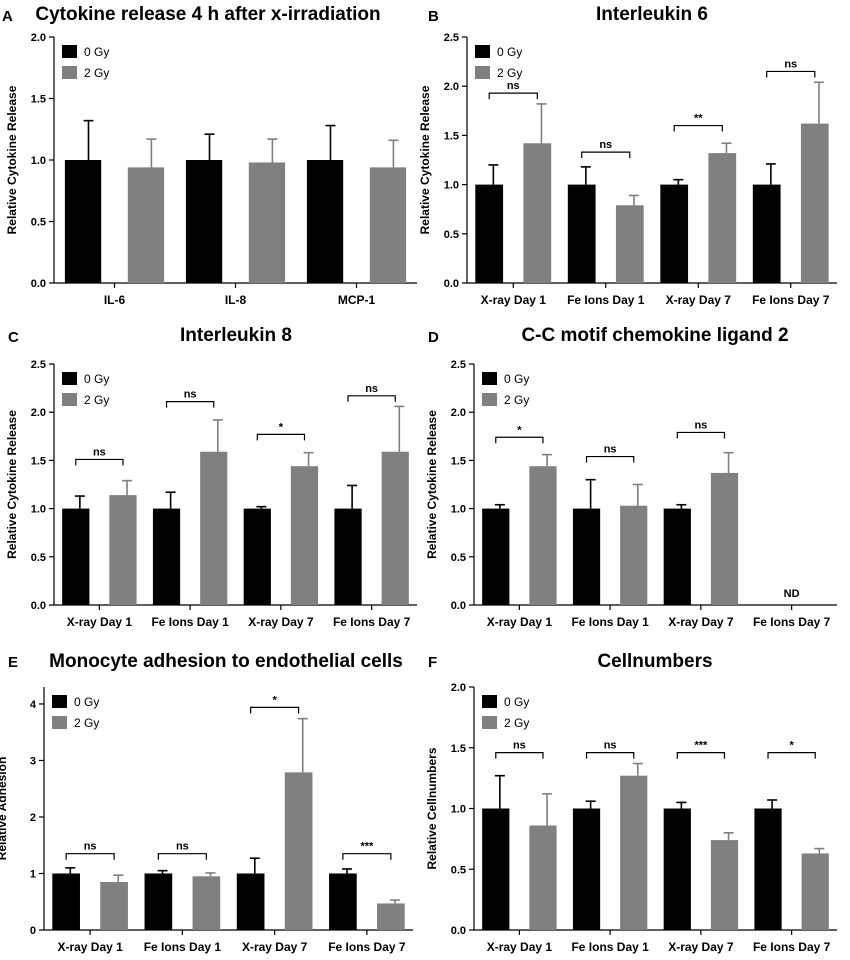  Describe the element at coordinates (236, 300) in the screenshot. I see `x-tick-label: IL-8` at that location.